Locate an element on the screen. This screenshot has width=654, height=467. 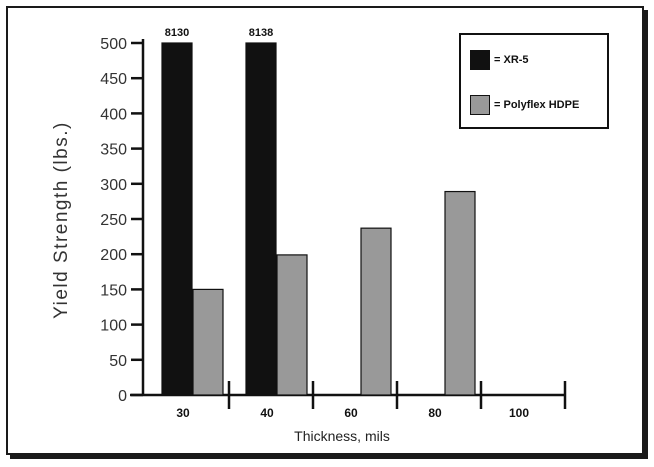
x-tick-label: 60 is located at coordinates (351, 413).